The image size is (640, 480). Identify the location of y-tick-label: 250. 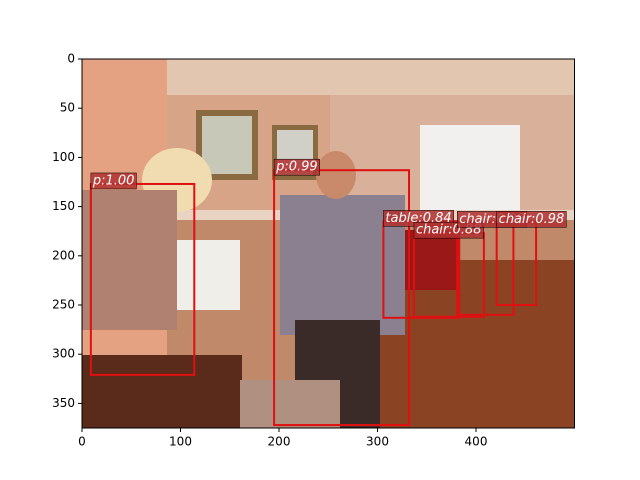
(63, 305).